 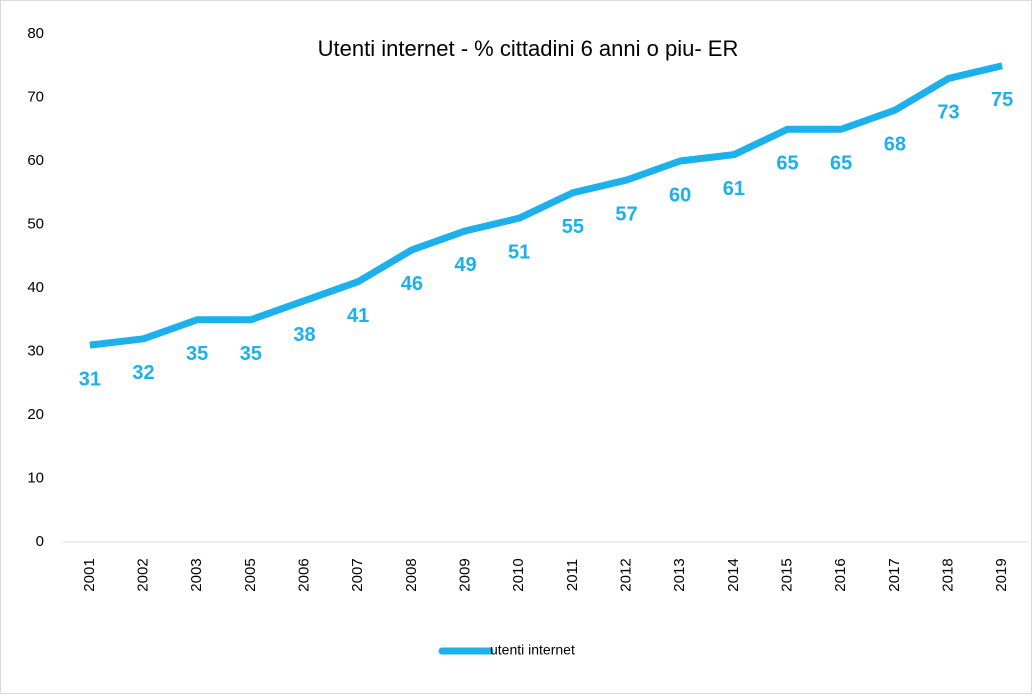 What do you see at coordinates (625, 574) in the screenshot?
I see `x-tick-label: 2012` at bounding box center [625, 574].